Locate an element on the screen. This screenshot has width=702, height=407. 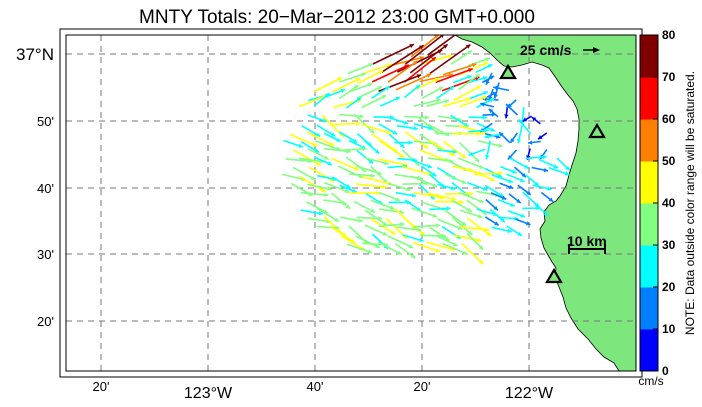
map-title: MNTY Totals: 20−Mar−2012 23:00 GMT+0.000 is located at coordinates (337, 17).